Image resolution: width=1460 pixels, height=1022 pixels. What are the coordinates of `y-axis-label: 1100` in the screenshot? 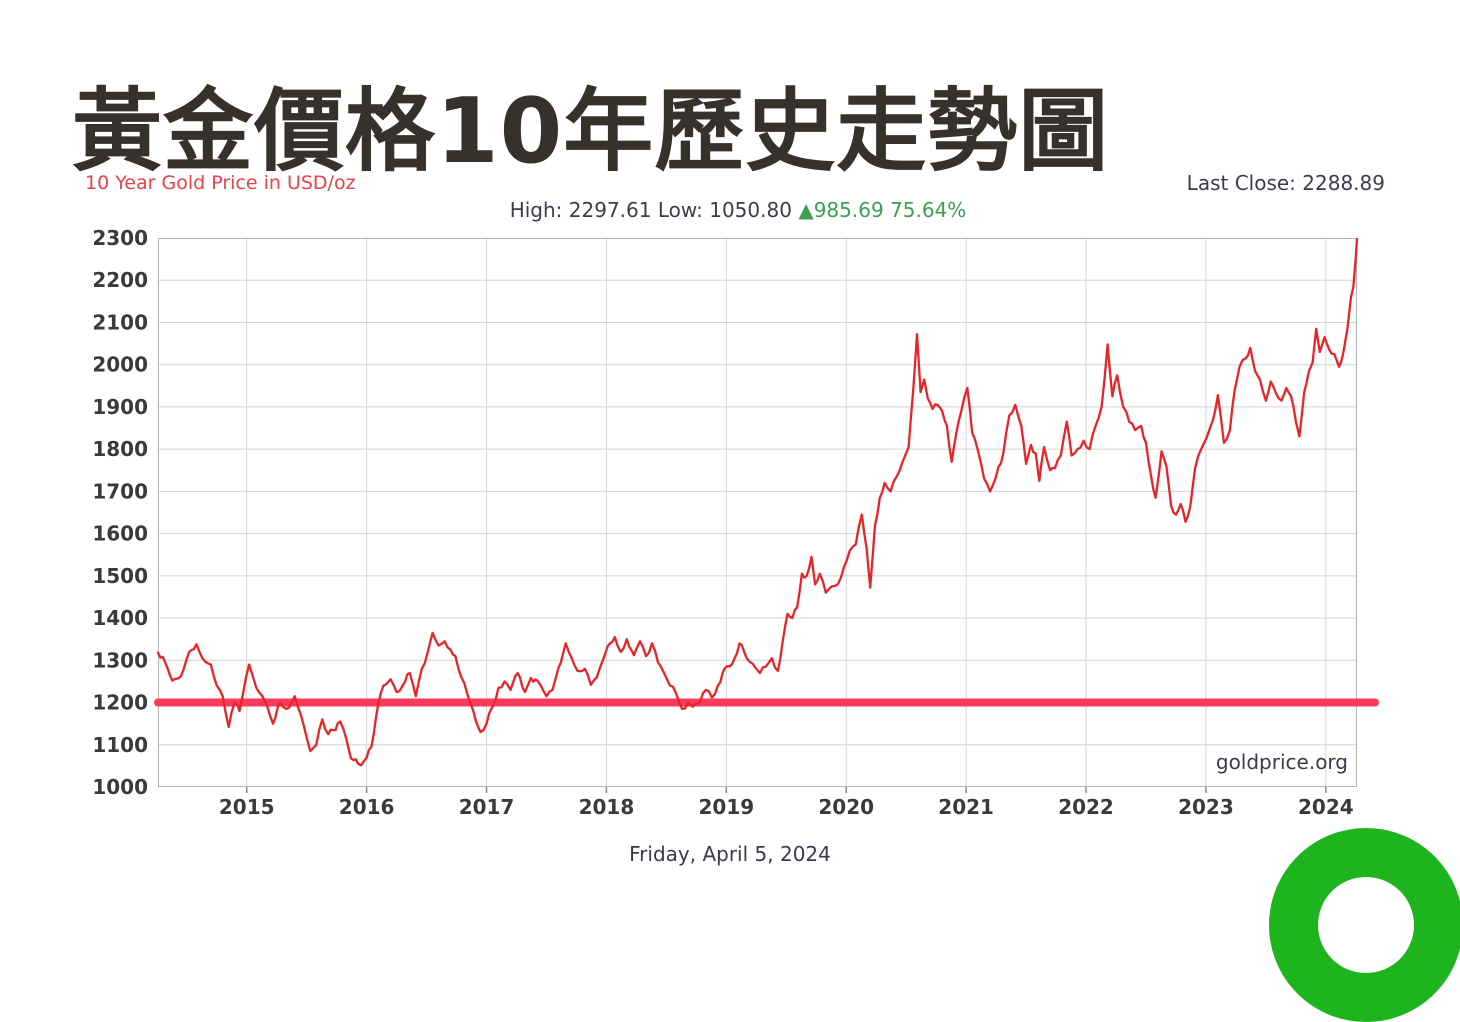 It's located at (120, 745).